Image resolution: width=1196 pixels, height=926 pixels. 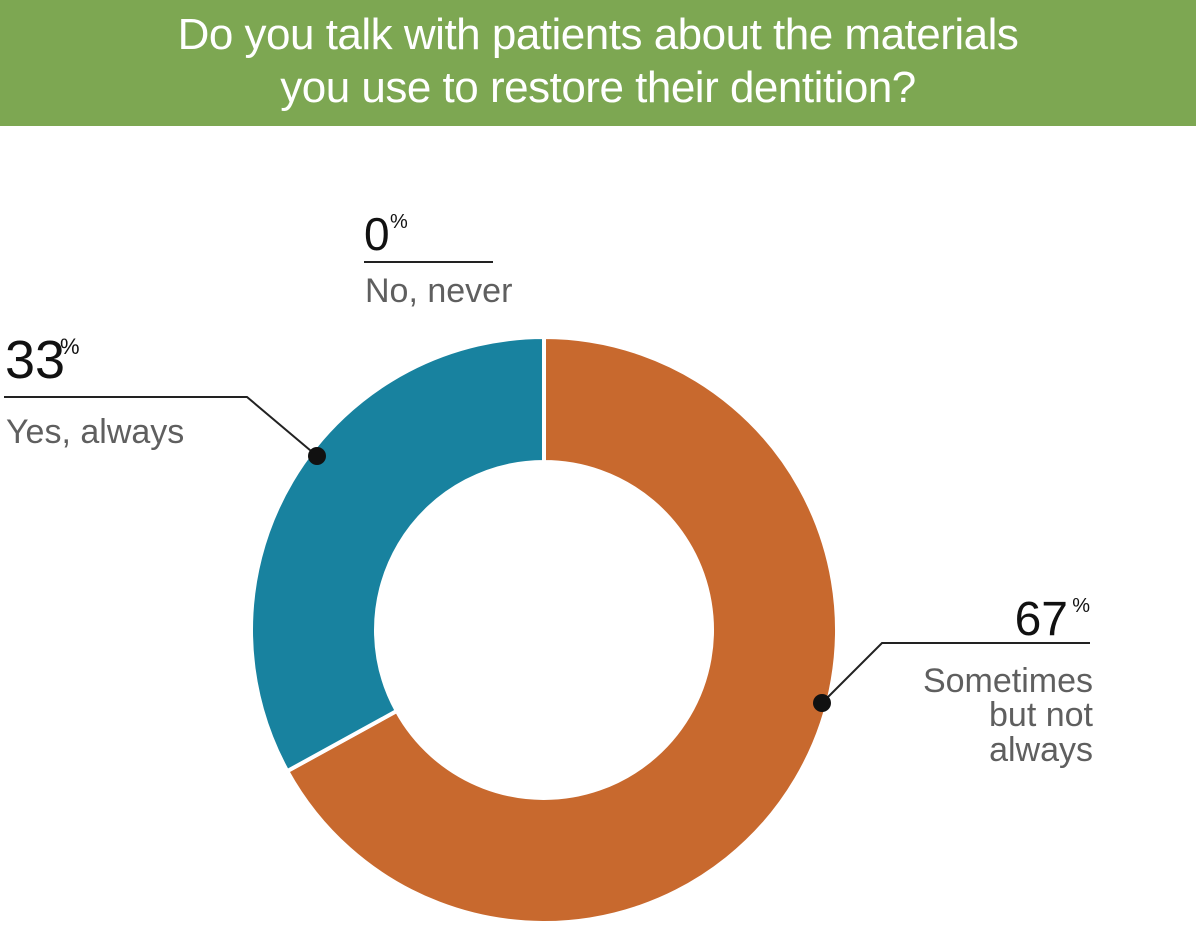 What do you see at coordinates (1008, 681) in the screenshot?
I see `category-label-sometimes-line-1: Sometimes` at bounding box center [1008, 681].